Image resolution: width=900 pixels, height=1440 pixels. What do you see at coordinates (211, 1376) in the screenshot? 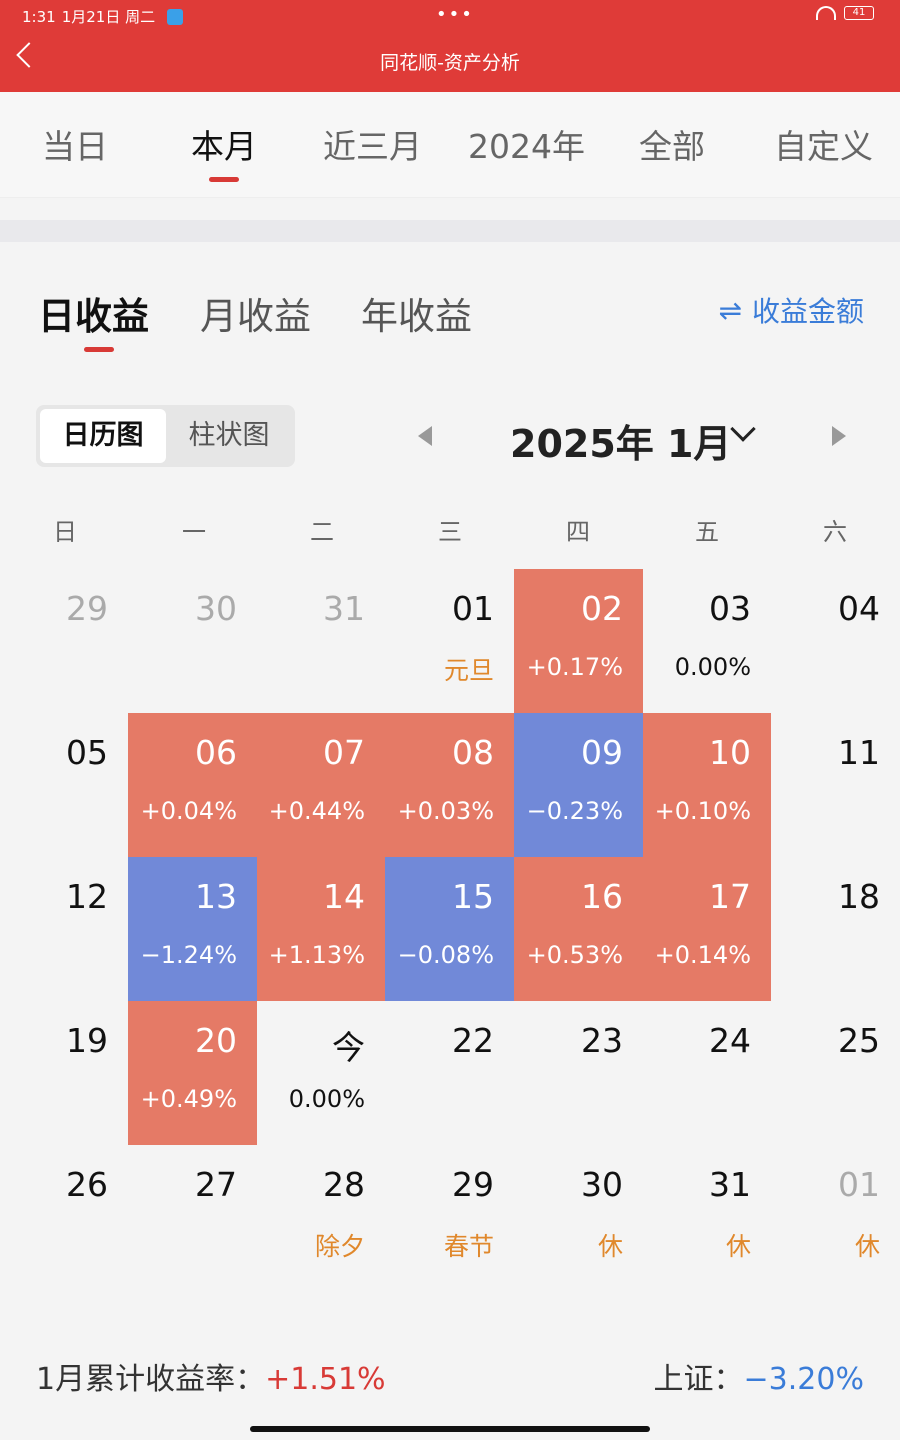
I see `cumulative-return: 1月累计收益率：+1.51%` at bounding box center [211, 1376].